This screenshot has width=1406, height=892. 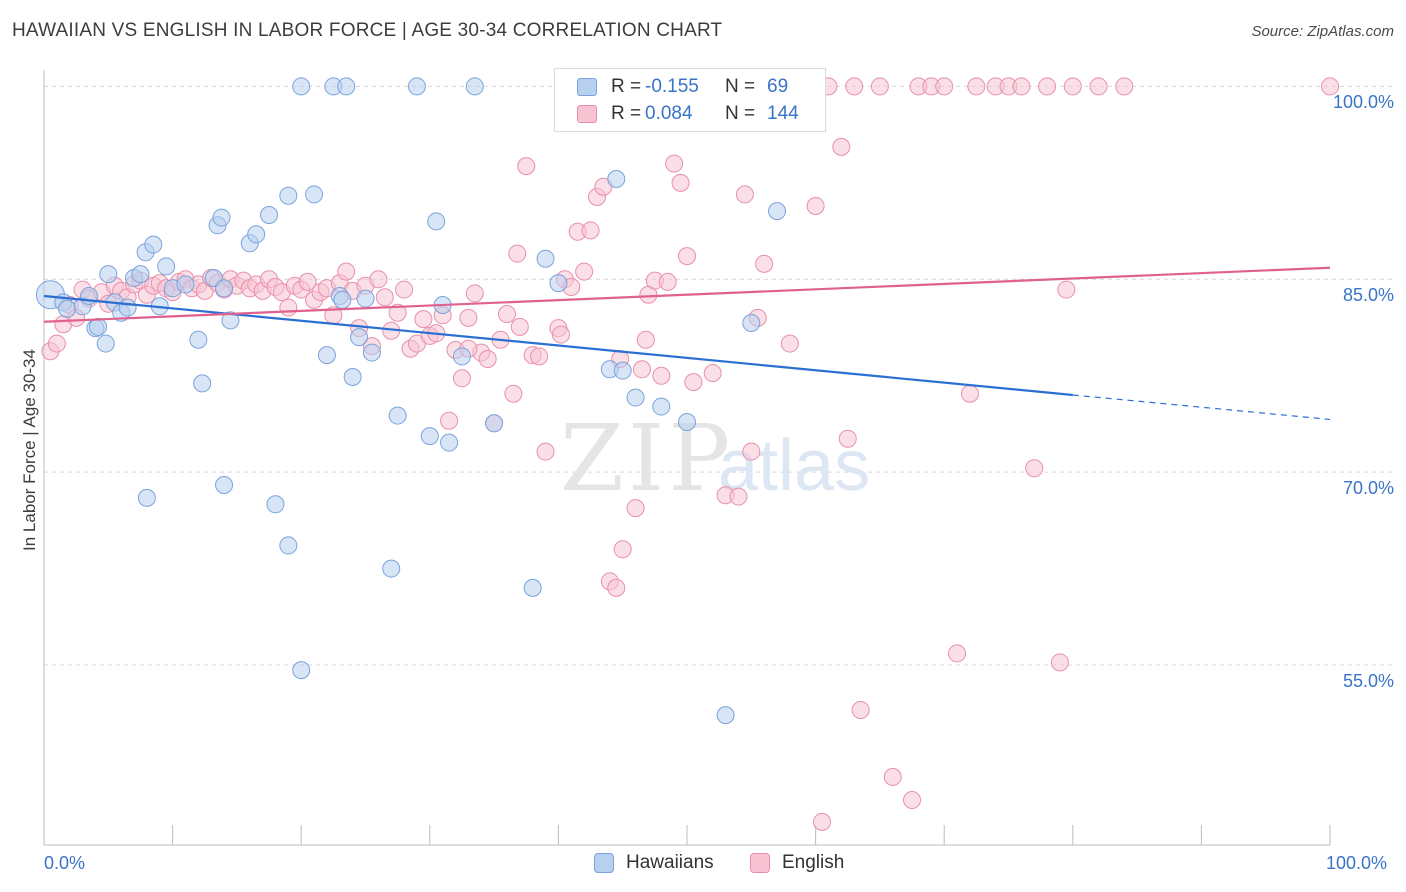 What do you see at coordinates (715, 458) in the screenshot?
I see `watermark: ZIP atlas` at bounding box center [715, 458].